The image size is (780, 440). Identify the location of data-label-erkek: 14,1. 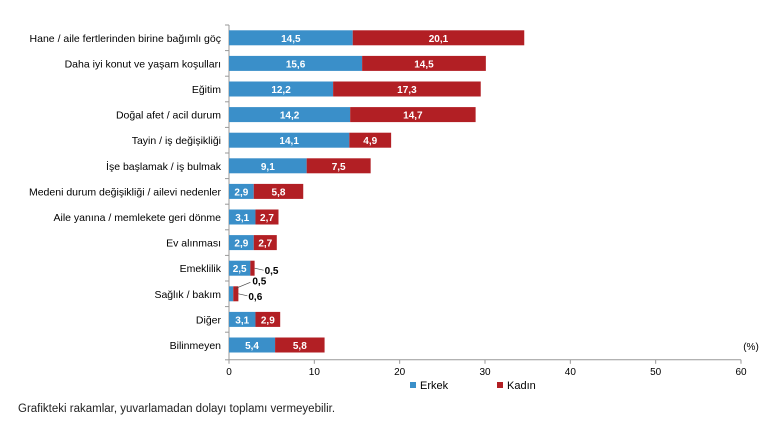
(289, 141).